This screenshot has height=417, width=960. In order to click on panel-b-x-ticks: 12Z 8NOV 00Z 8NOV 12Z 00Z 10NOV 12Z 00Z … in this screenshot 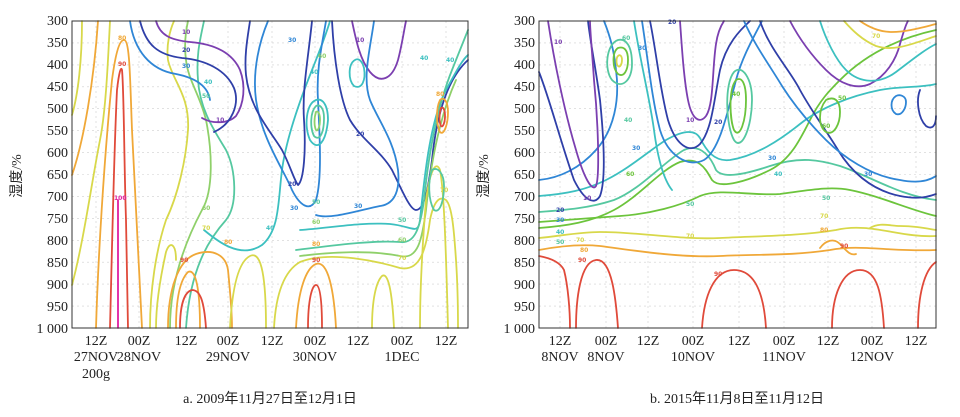, I will do `click(734, 349)`.